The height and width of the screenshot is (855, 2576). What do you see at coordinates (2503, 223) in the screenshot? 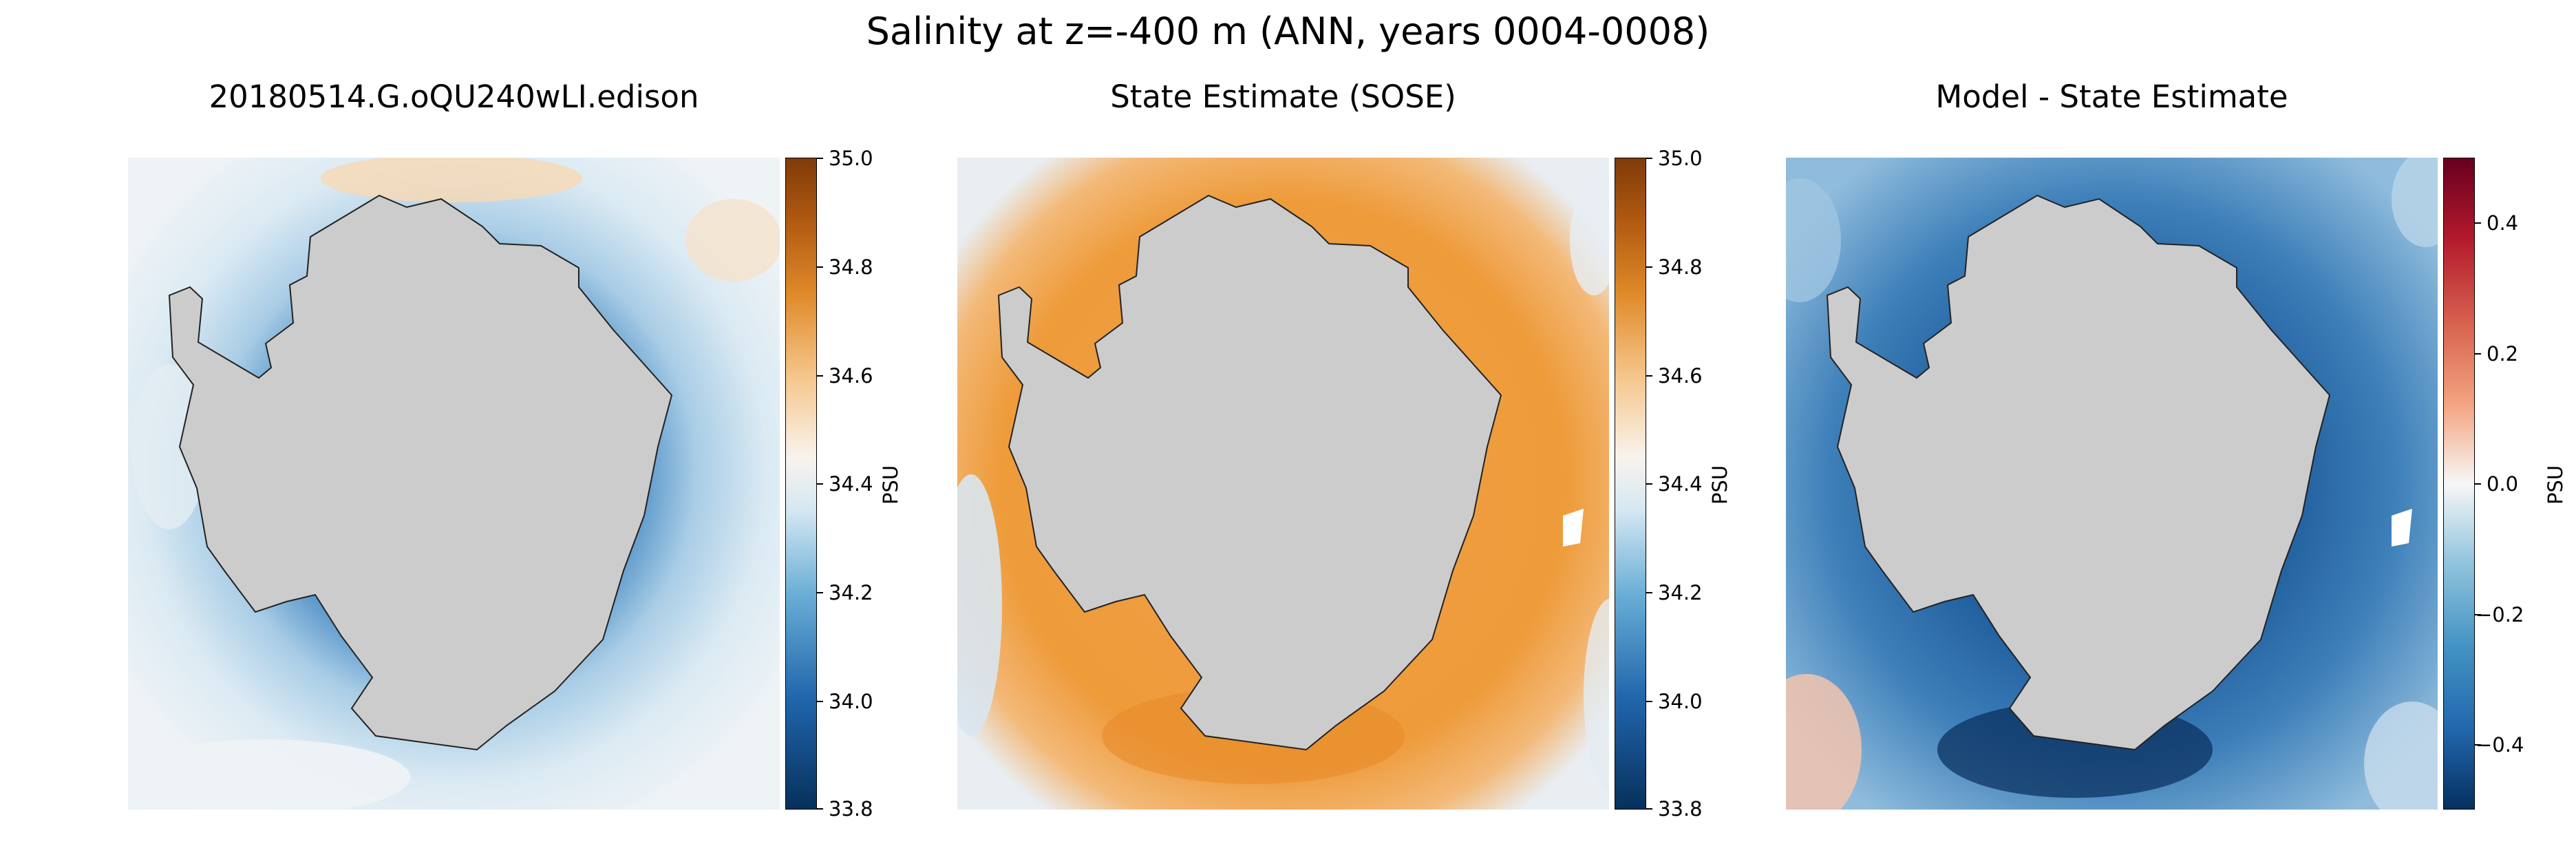
I see `colorbar-tick-label: 0.4` at bounding box center [2503, 223].